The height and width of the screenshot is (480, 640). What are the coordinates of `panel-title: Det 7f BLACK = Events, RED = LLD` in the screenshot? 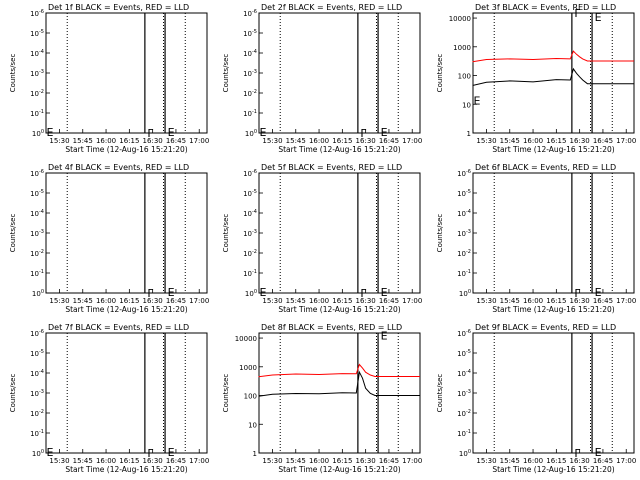 It's located at (118, 327).